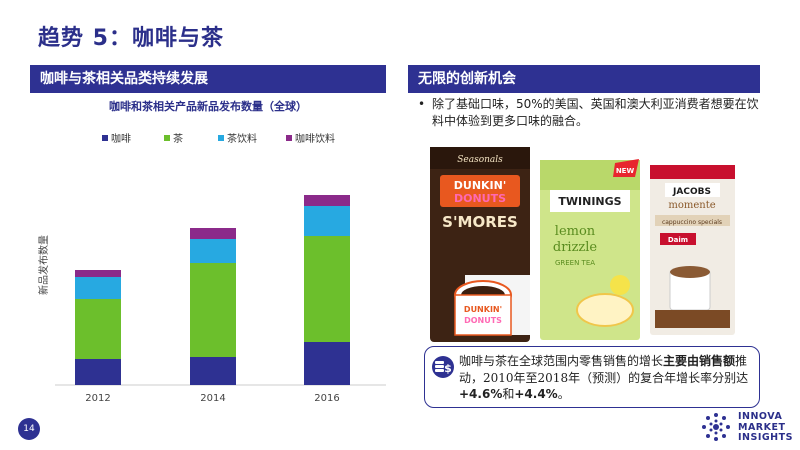  What do you see at coordinates (480, 222) in the screenshot?
I see `dunkin-flavor: S'MORES` at bounding box center [480, 222].